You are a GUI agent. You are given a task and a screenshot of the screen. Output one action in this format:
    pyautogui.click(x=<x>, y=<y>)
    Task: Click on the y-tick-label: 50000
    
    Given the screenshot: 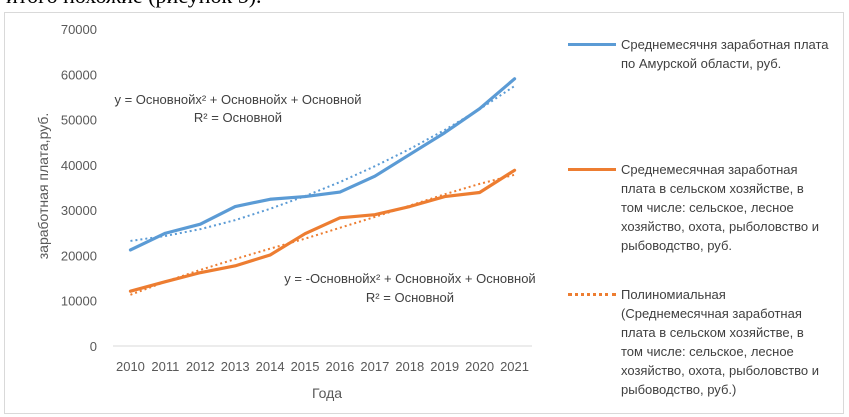 What is the action you would take?
    pyautogui.click(x=79, y=120)
    